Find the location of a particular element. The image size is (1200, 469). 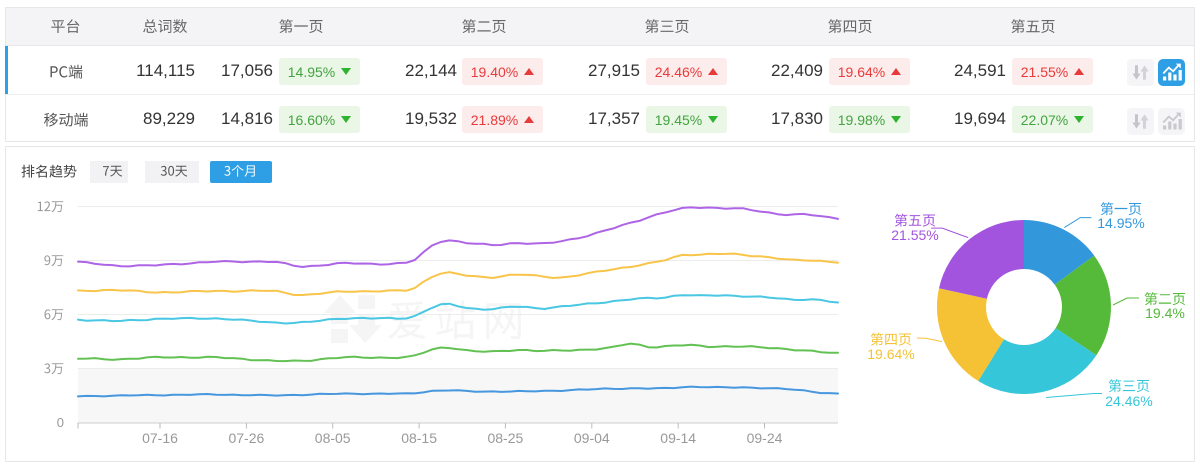

svg-text: 07-26 is located at coordinates (246, 438).